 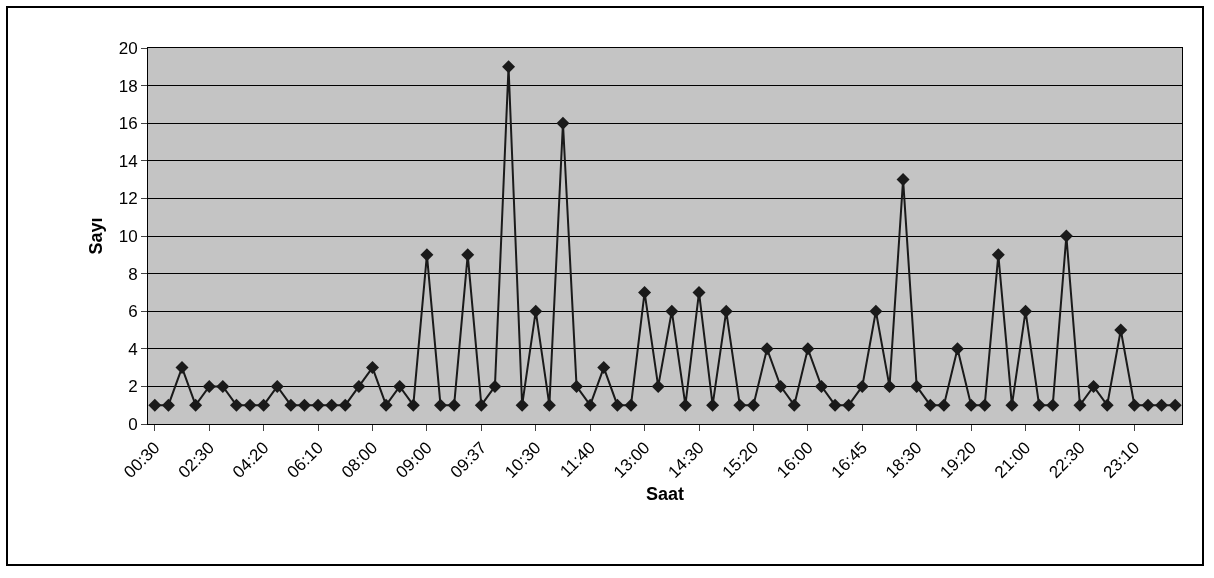 I want to click on y-tick-label: 0, so click(x=133, y=424).